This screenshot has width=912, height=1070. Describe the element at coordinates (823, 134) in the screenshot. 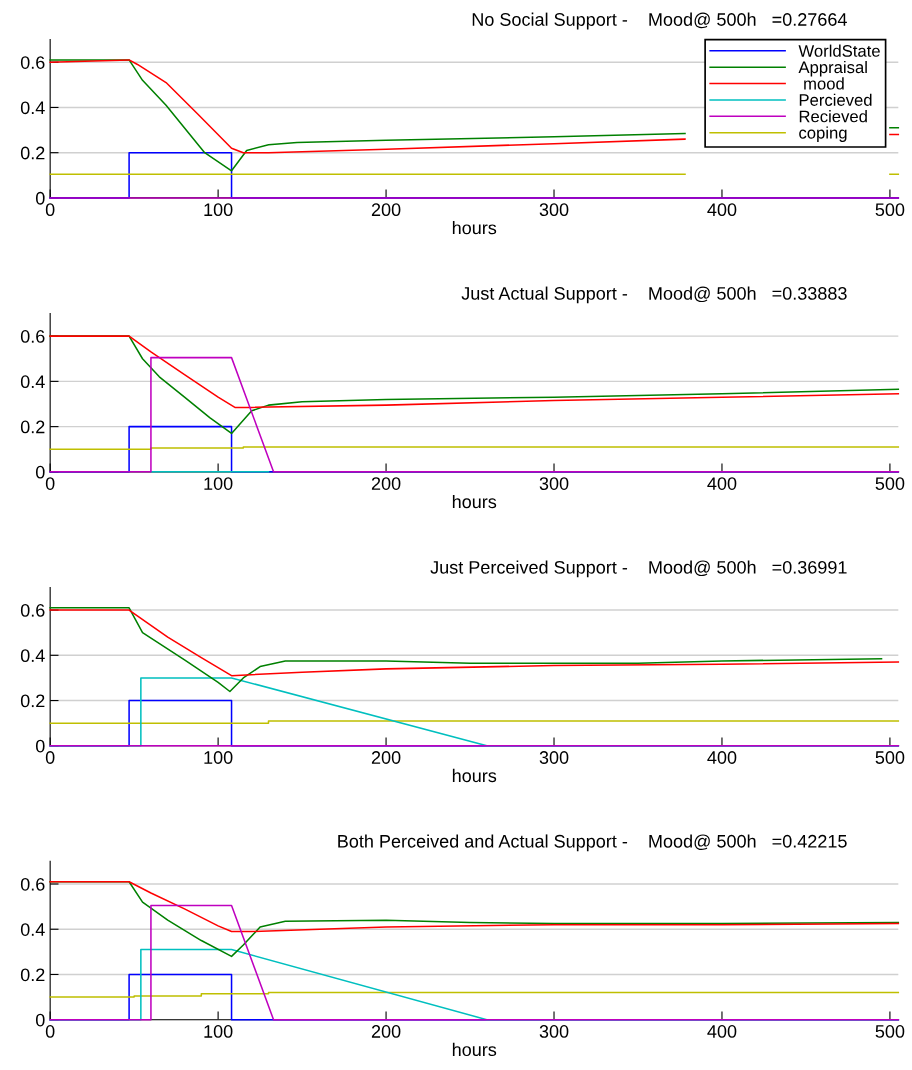

I see `legend-label: coping` at that location.